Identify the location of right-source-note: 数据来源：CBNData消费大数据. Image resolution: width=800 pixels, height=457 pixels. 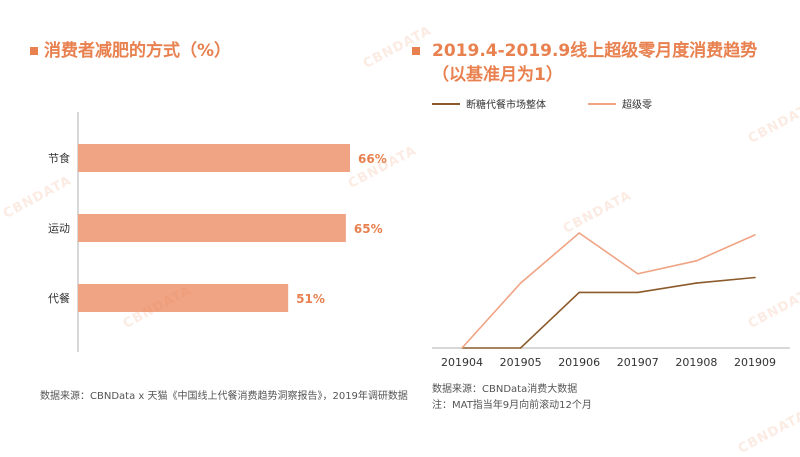
(505, 389).